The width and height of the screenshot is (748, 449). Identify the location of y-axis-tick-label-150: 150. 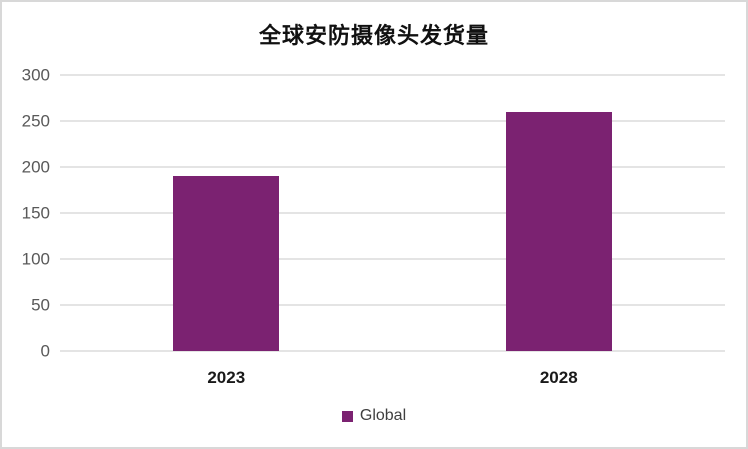
(35, 213).